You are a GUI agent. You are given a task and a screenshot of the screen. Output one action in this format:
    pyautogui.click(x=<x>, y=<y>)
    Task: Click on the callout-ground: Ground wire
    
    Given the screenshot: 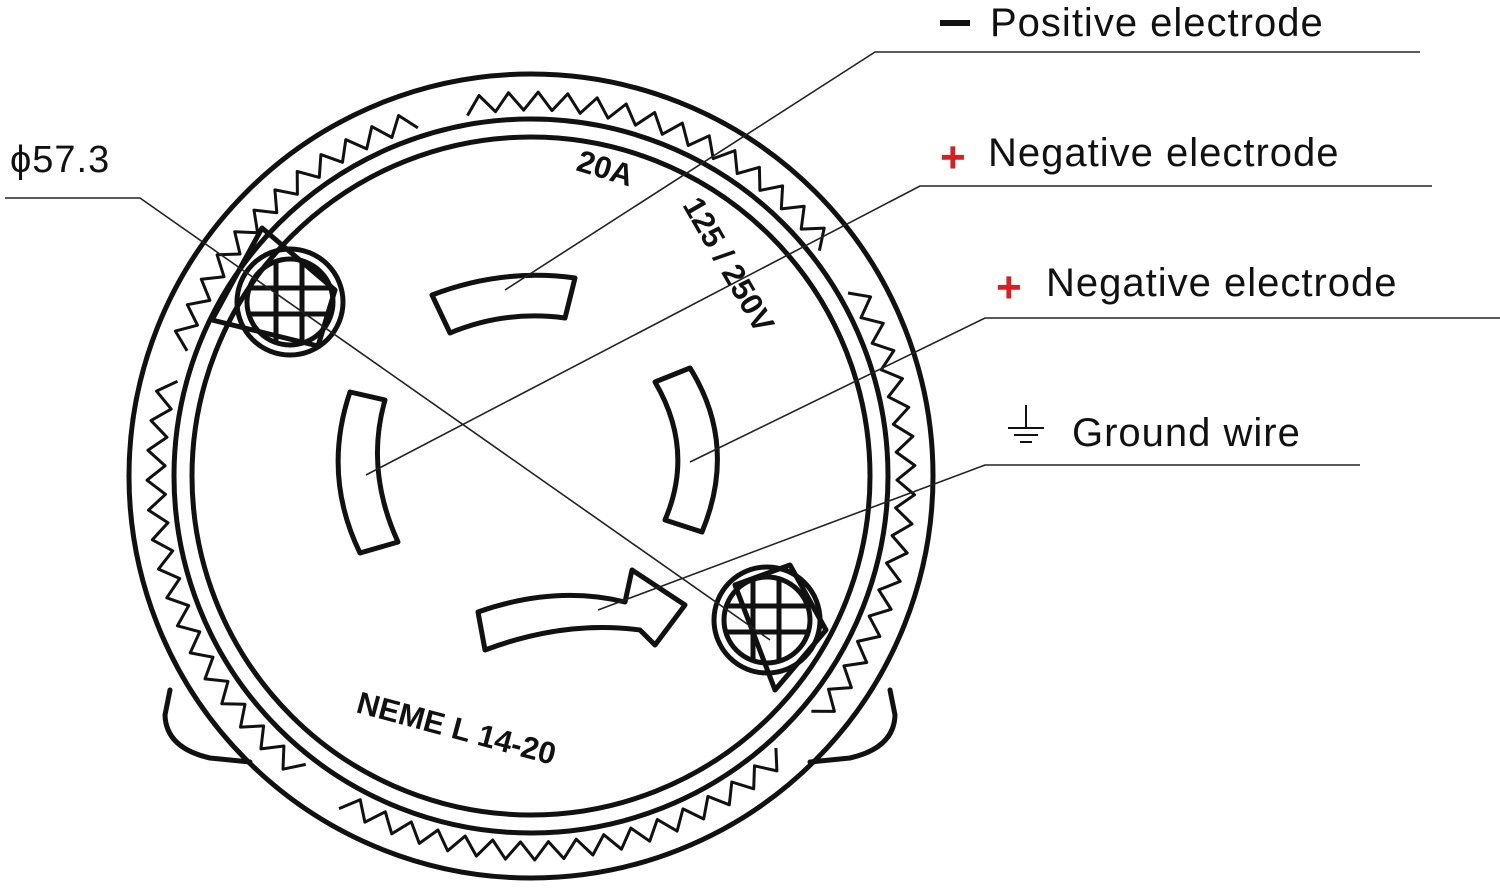 What is the action you would take?
    pyautogui.click(x=1154, y=430)
    